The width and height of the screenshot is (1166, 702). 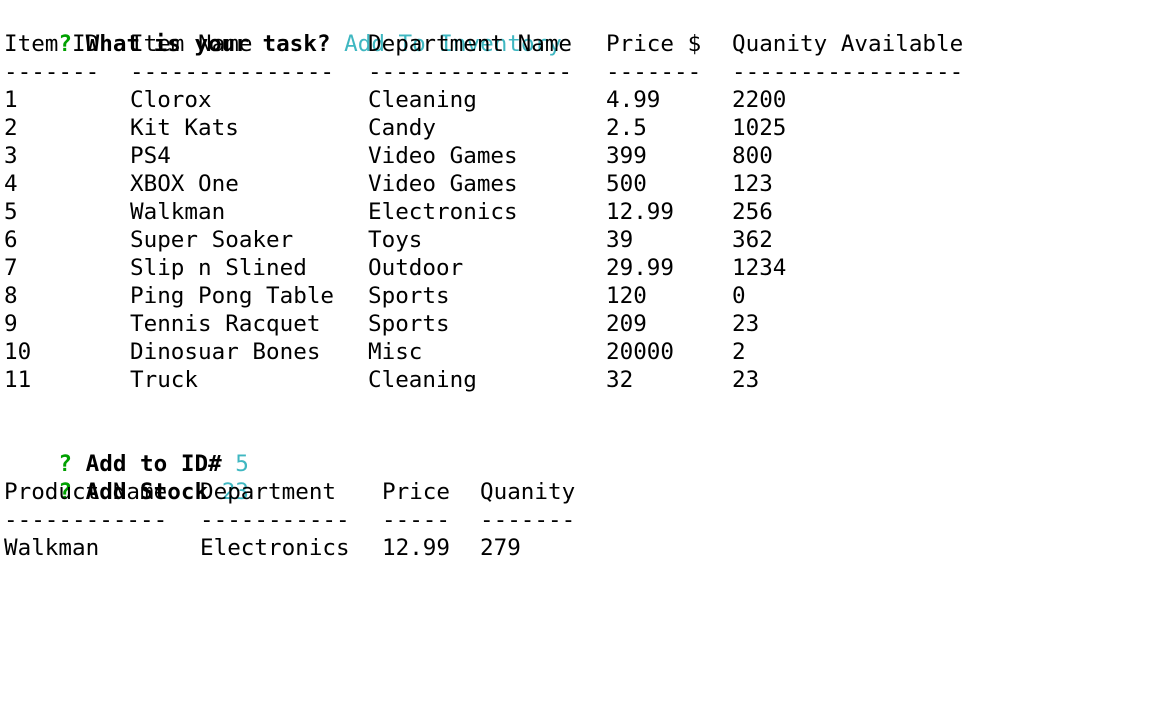 What do you see at coordinates (11, 184) in the screenshot?
I see `cell-item-id: 4` at bounding box center [11, 184].